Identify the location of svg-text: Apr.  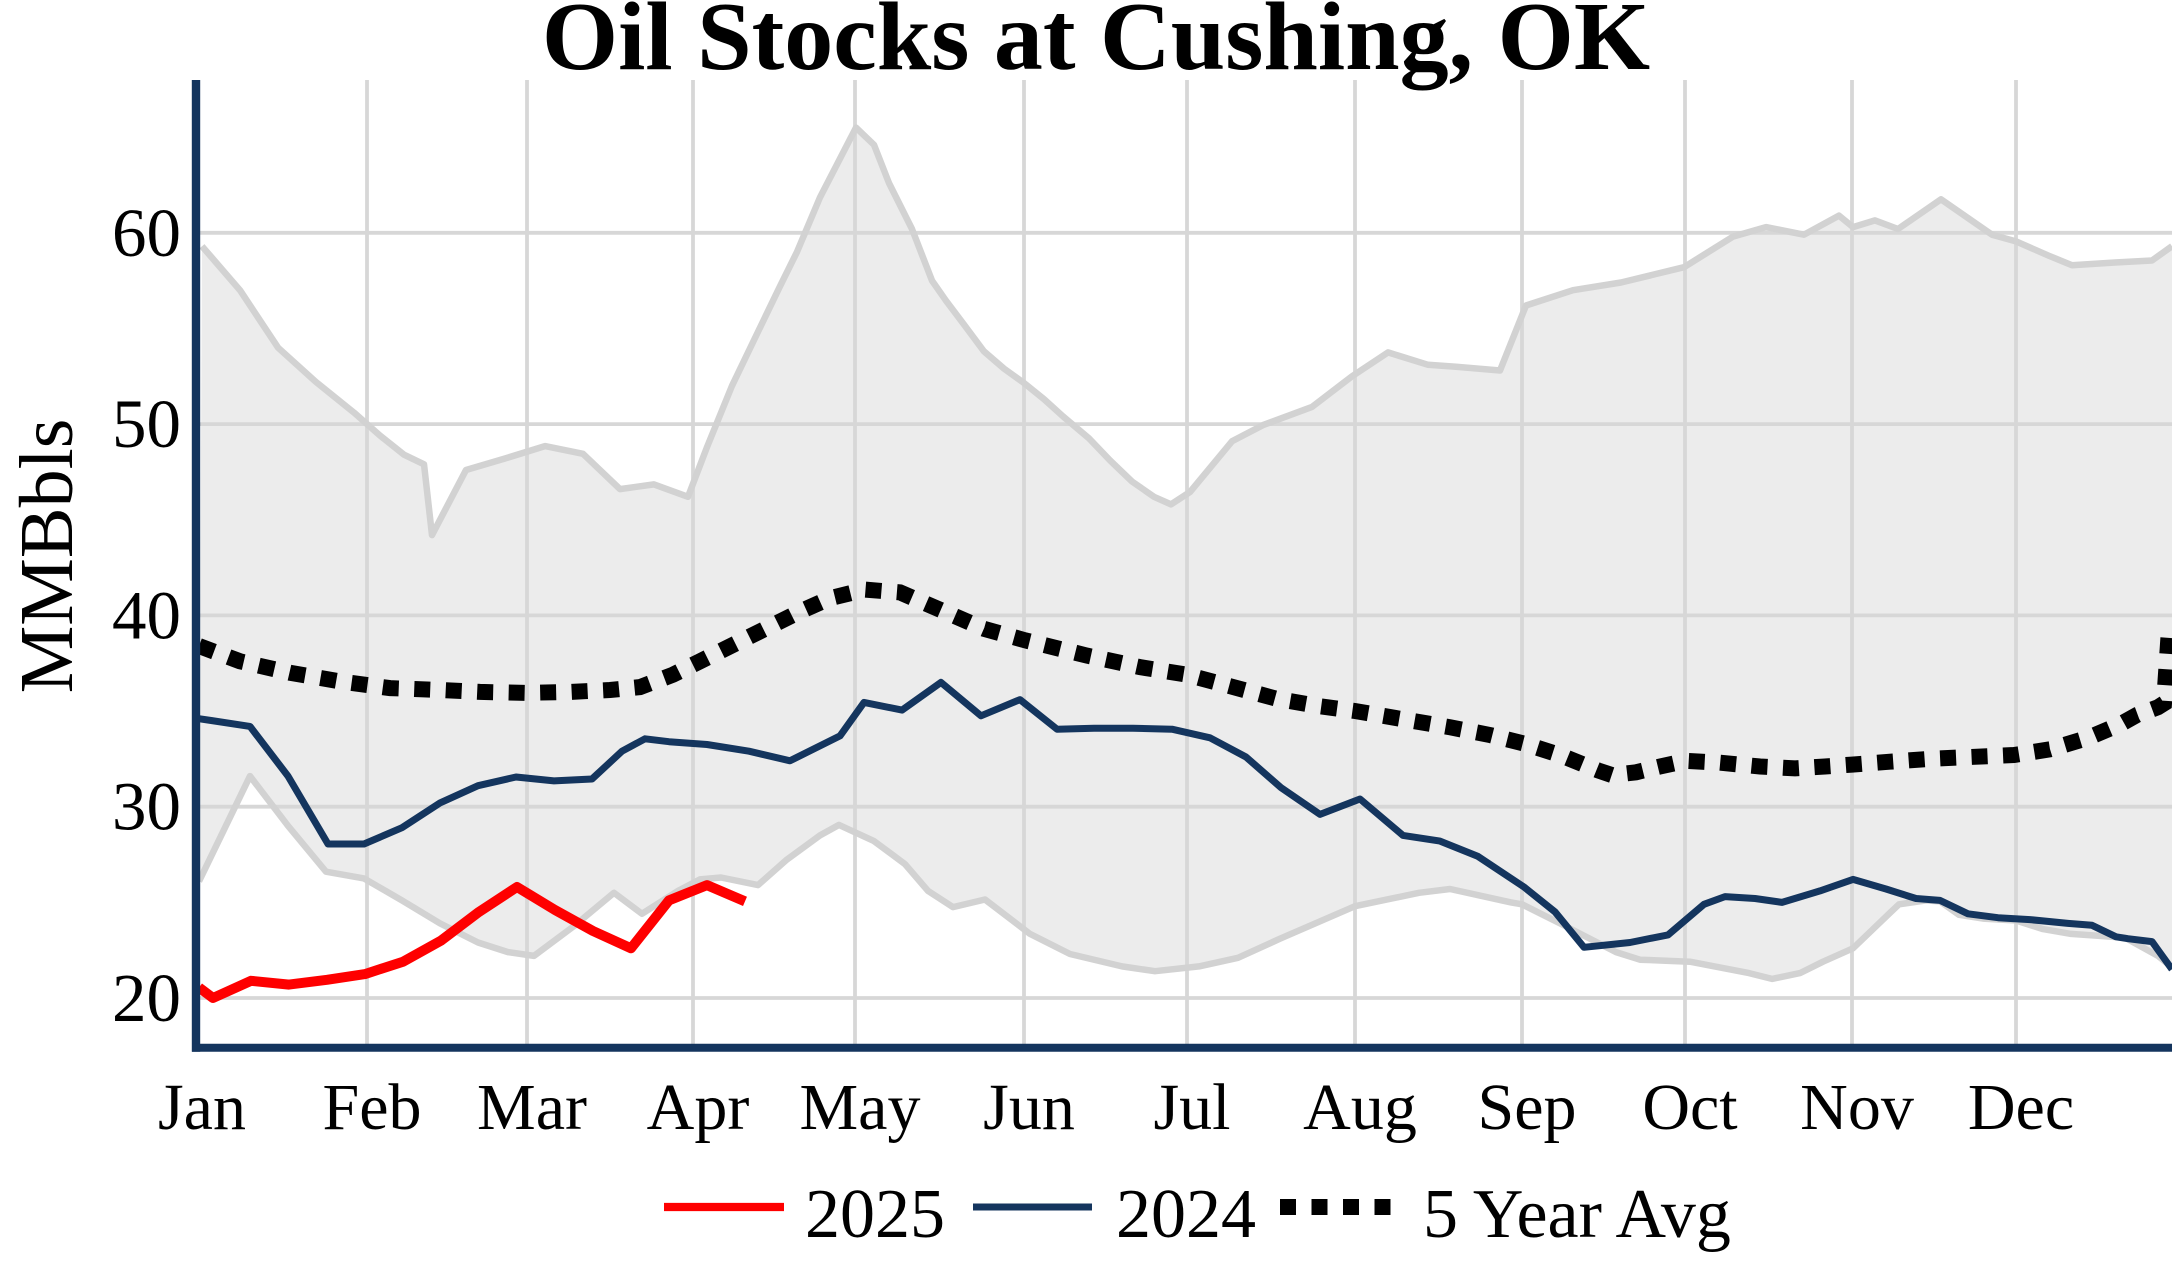
(698, 1107).